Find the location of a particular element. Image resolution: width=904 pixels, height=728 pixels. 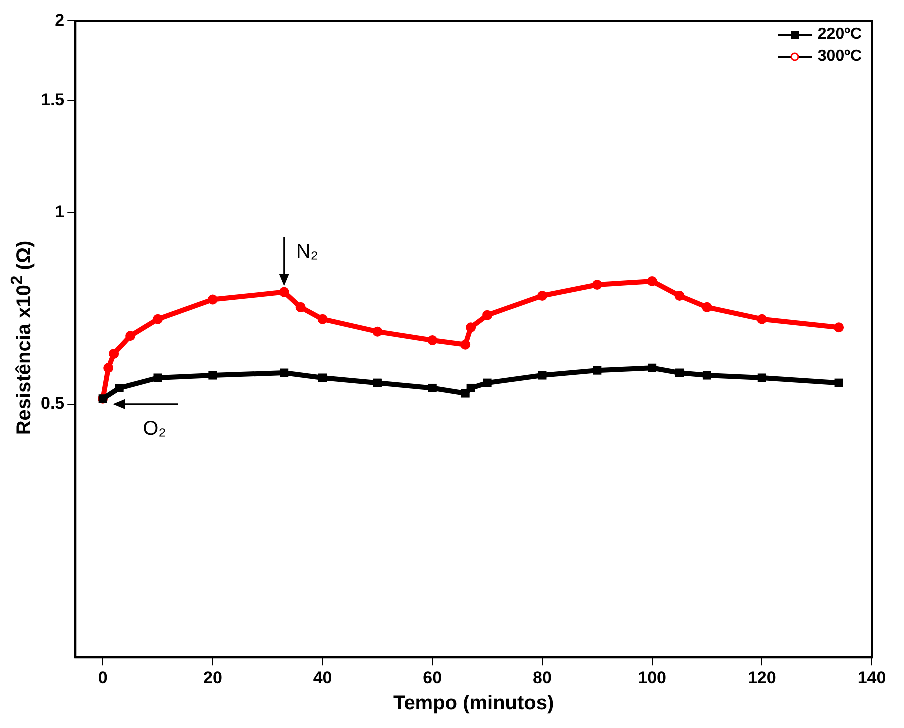

x-tick-label: 100 is located at coordinates (652, 678).